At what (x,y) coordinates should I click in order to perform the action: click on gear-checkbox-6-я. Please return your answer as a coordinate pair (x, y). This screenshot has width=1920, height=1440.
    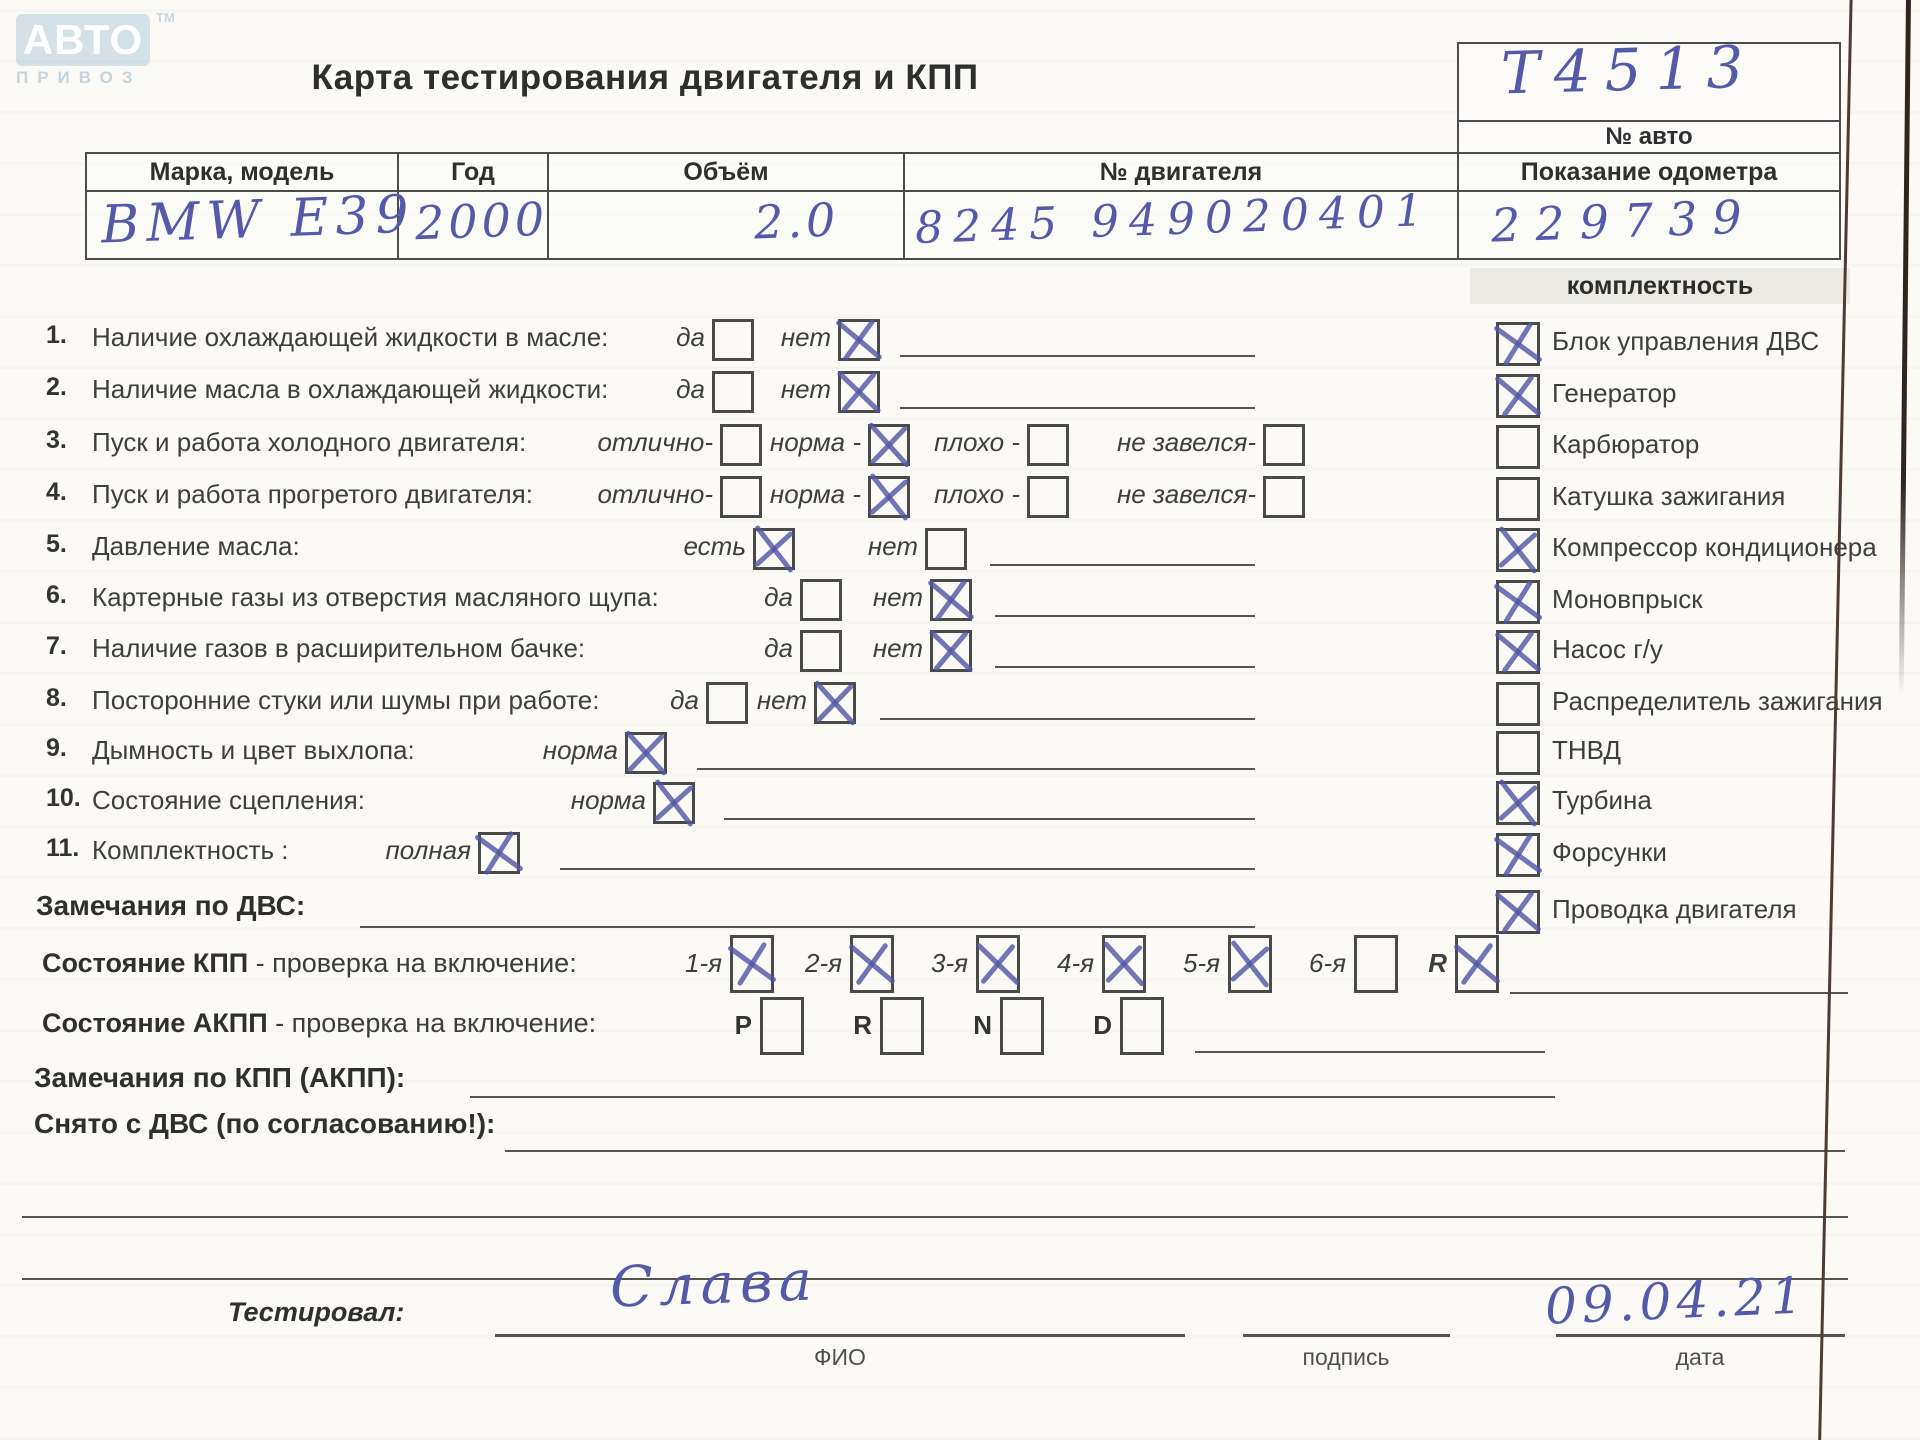
    Looking at the image, I should click on (1376, 964).